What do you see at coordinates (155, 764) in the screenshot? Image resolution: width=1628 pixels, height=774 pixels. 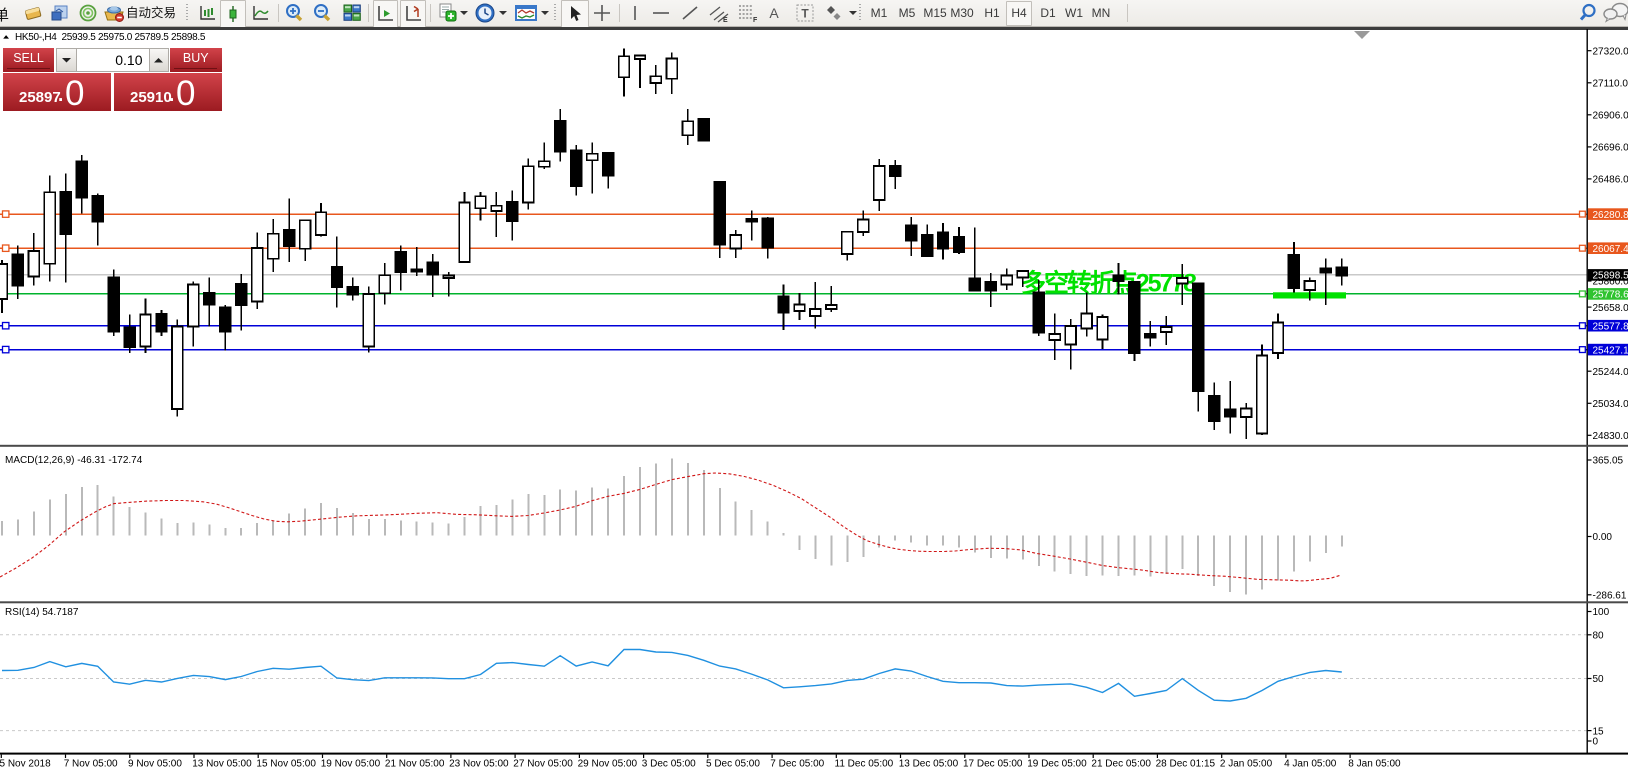 I see `svg-text: 9 Nov 05:00` at bounding box center [155, 764].